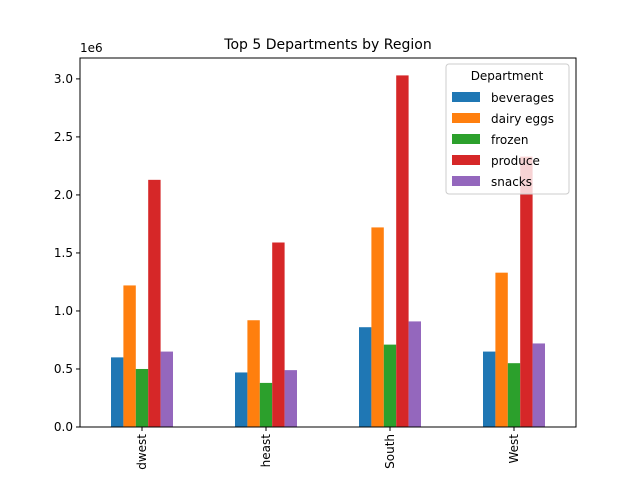 This screenshot has height=480, width=640. What do you see at coordinates (365, 377) in the screenshot?
I see `bar-beverages-South` at bounding box center [365, 377].